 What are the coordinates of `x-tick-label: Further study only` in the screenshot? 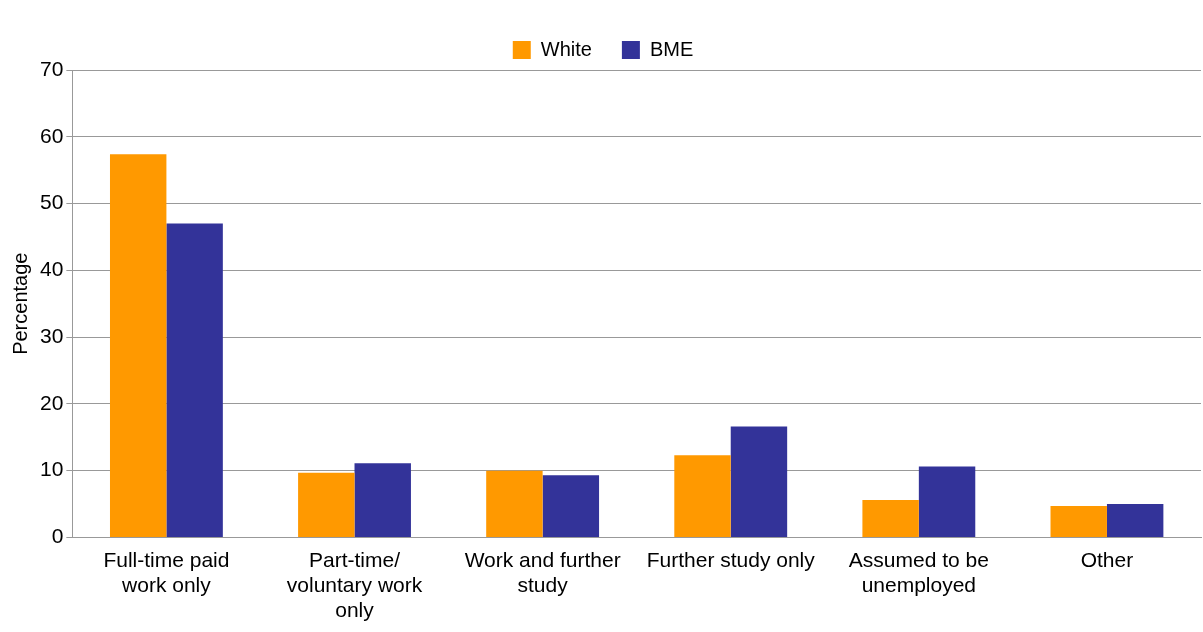 It's located at (731, 559).